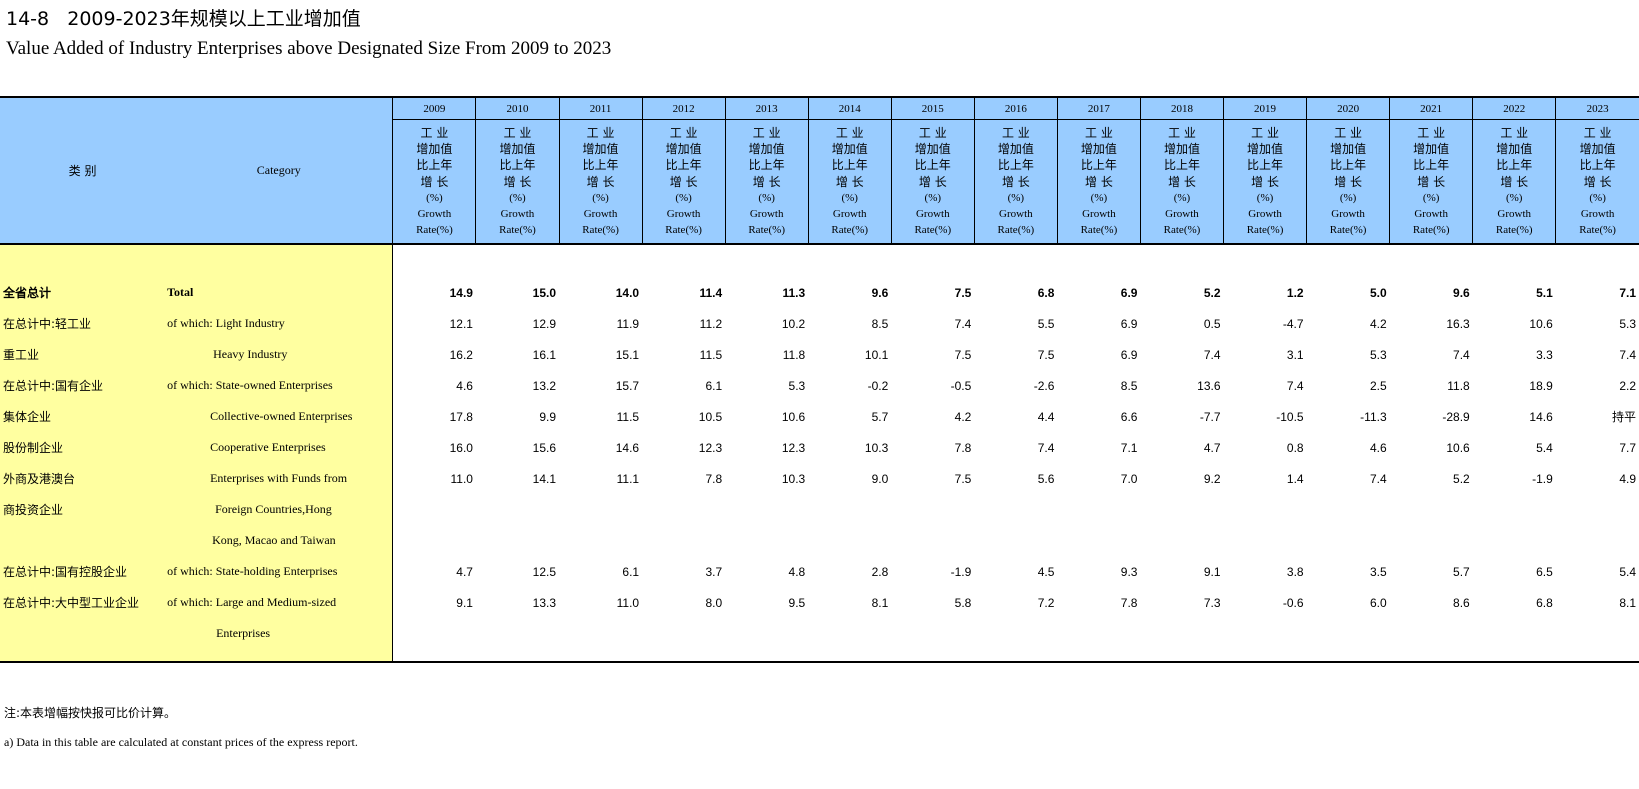 The height and width of the screenshot is (789, 1639). Describe the element at coordinates (932, 108) in the screenshot. I see `year-header-2015: 2015` at that location.